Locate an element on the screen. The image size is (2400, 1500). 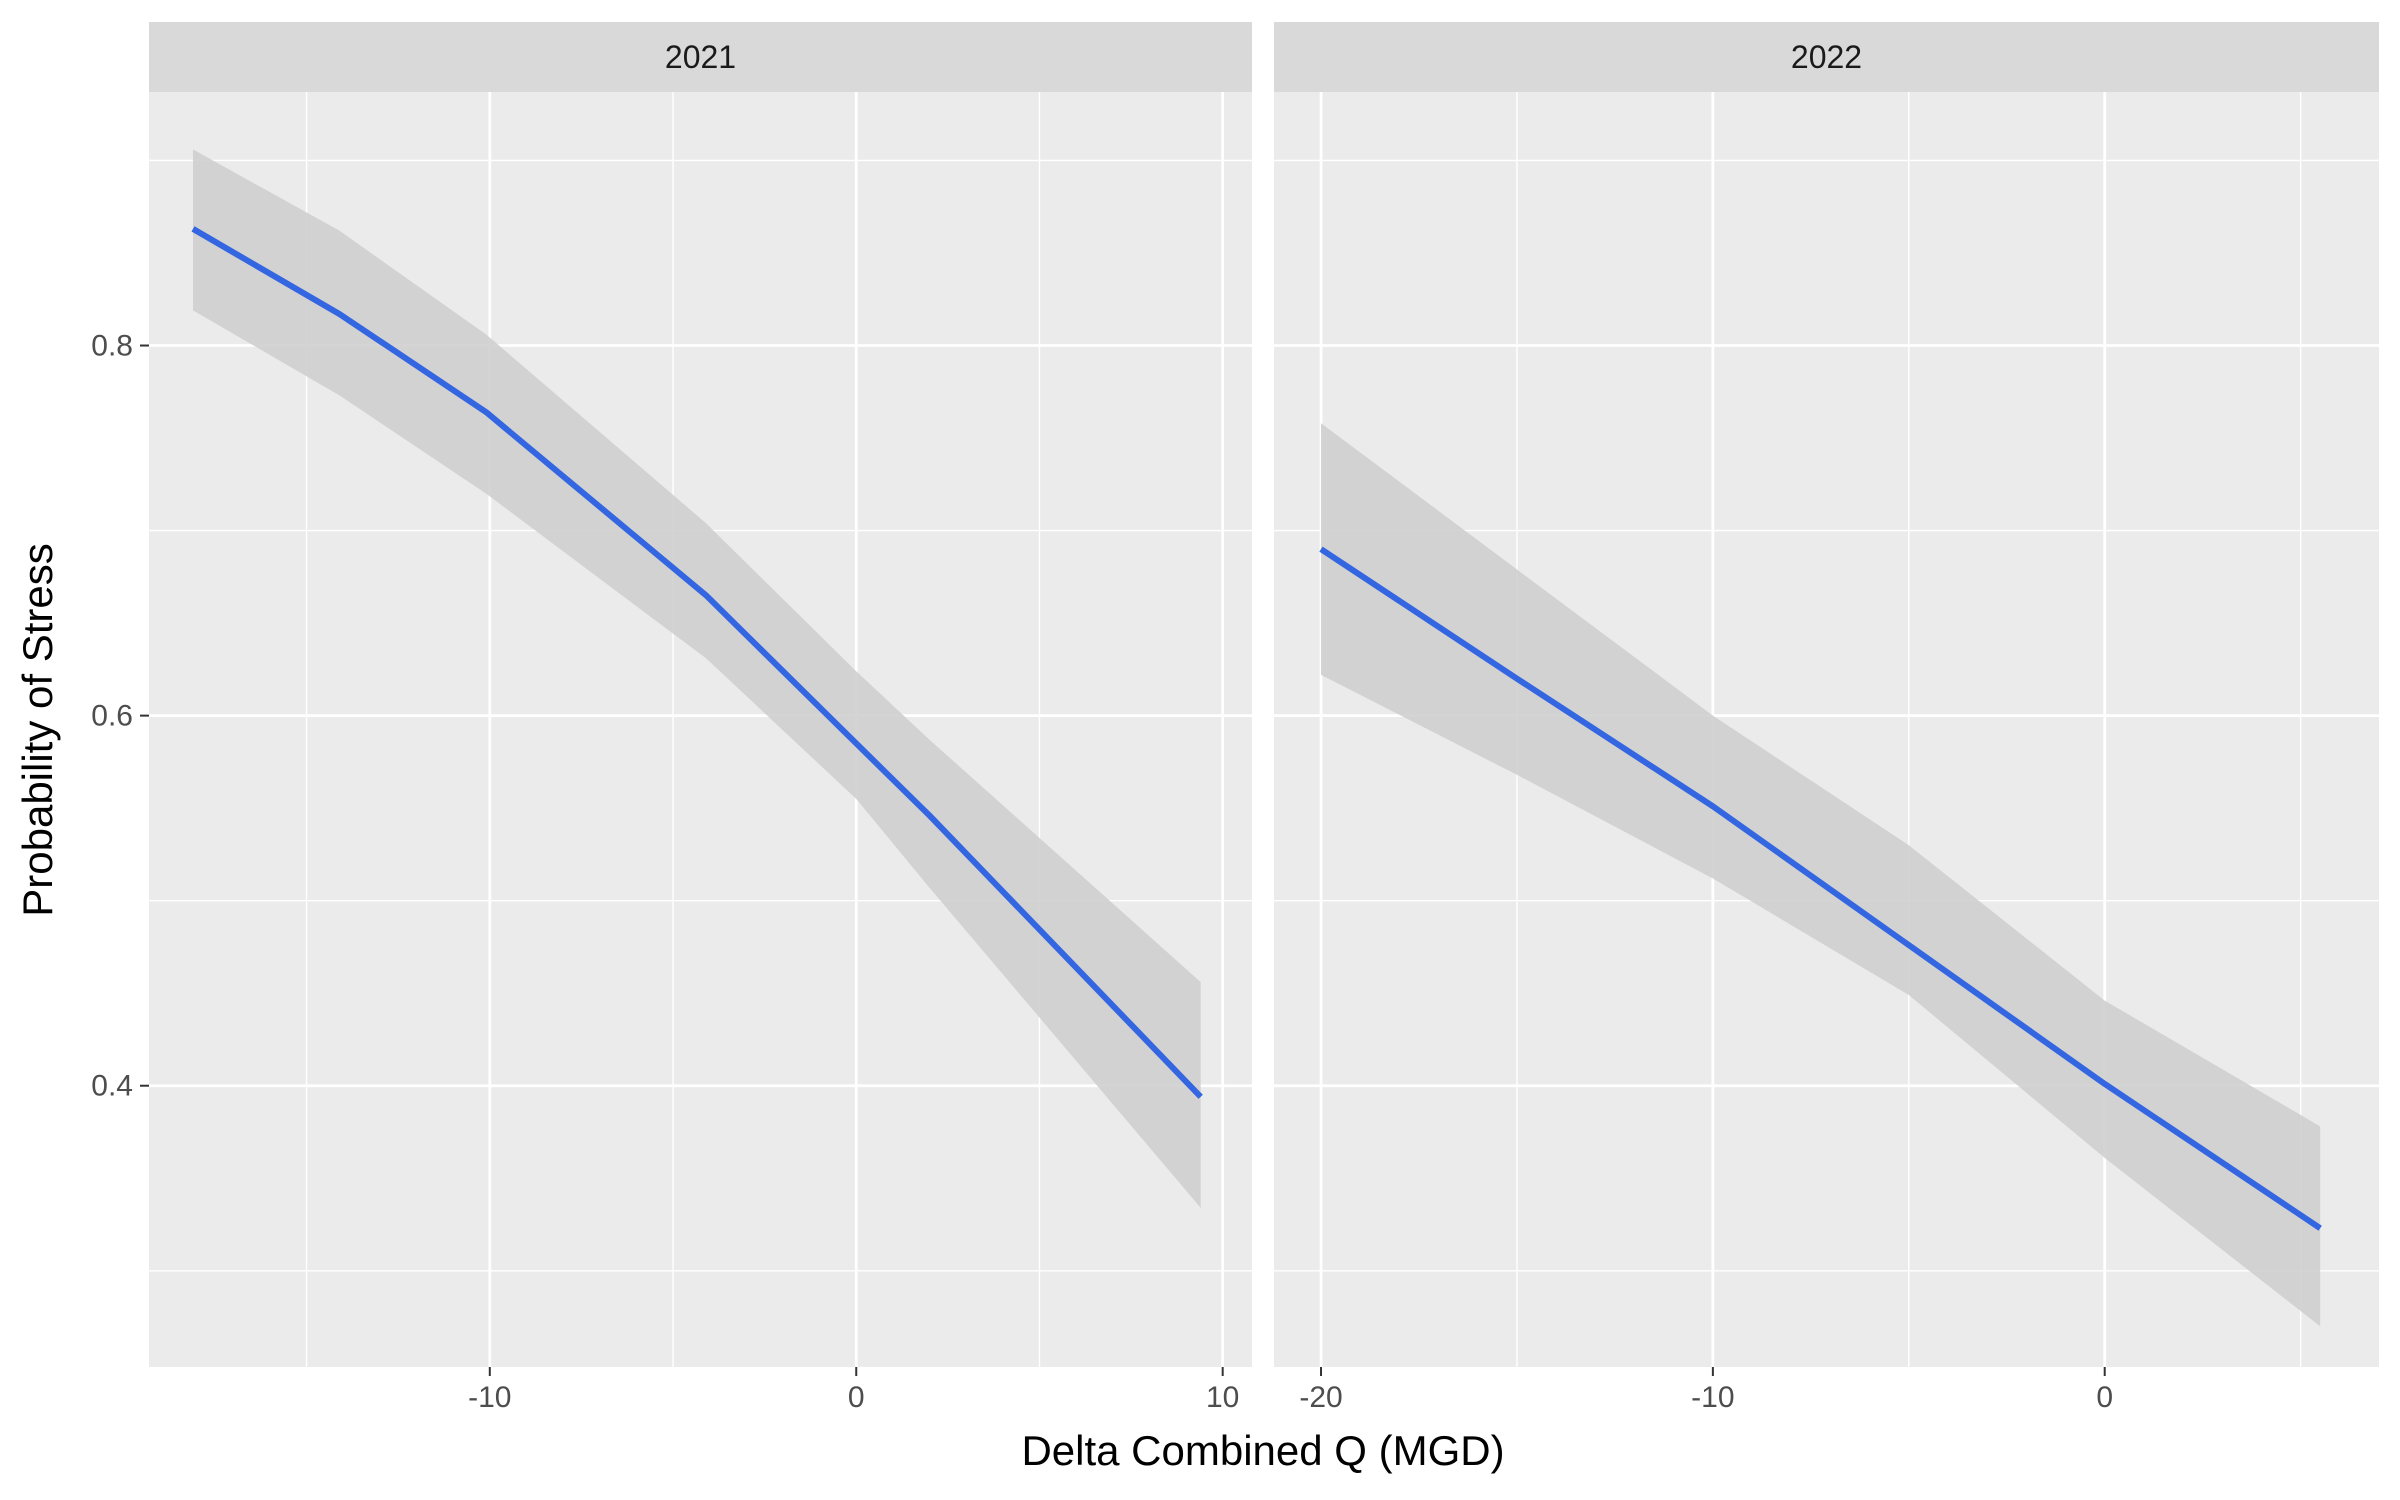
y-axis: 0.4 0.6 0.8 is located at coordinates (120, 716).